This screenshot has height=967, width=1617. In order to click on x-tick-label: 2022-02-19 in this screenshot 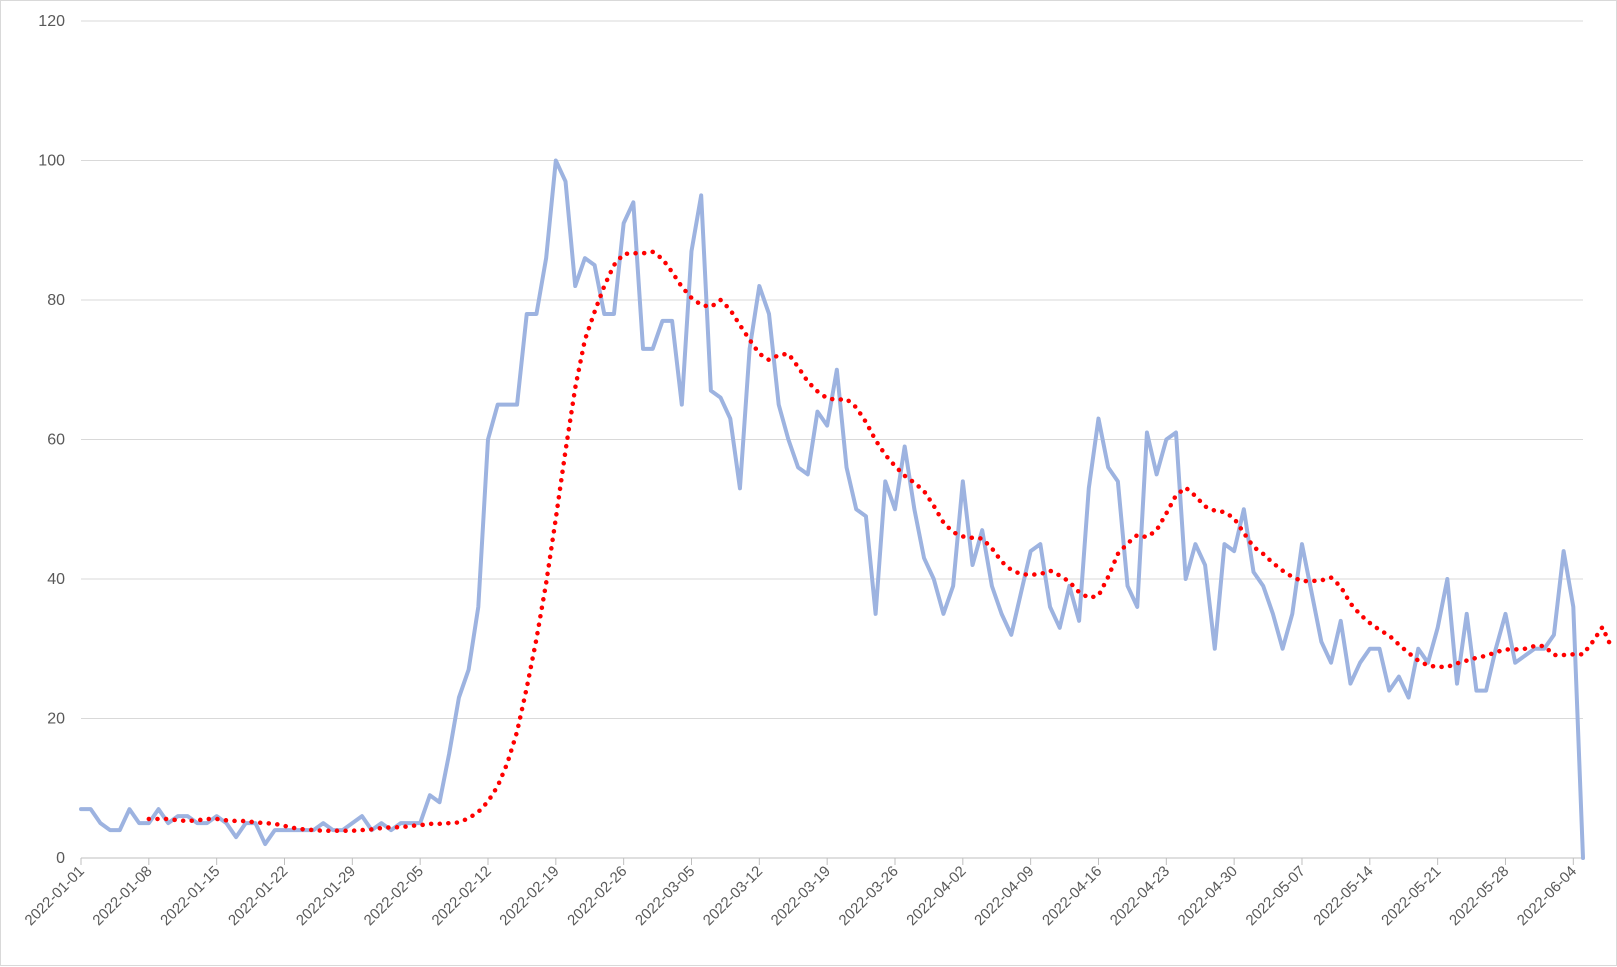, I will do `click(529, 896)`.